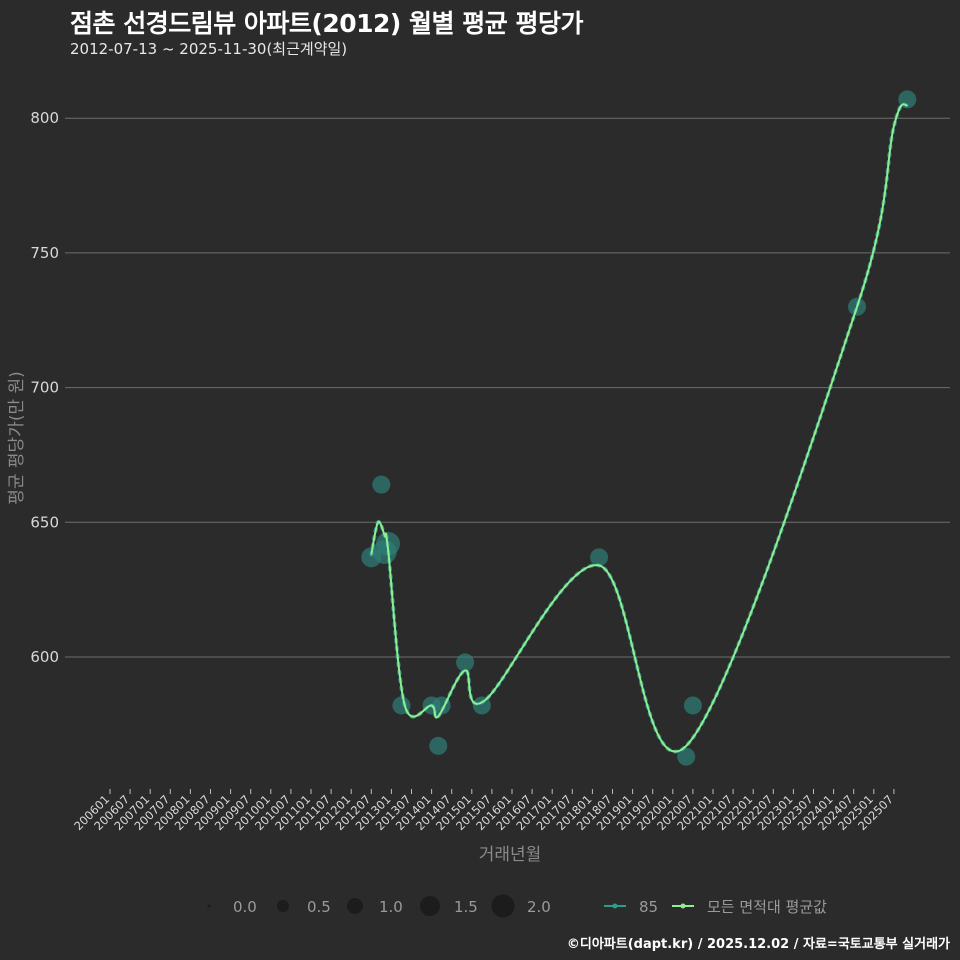 The width and height of the screenshot is (960, 960). Describe the element at coordinates (326, 23) in the screenshot. I see `chart-title: 점촌 선경드림뷰 아파트(2012) 월별 평균 평당가` at that location.